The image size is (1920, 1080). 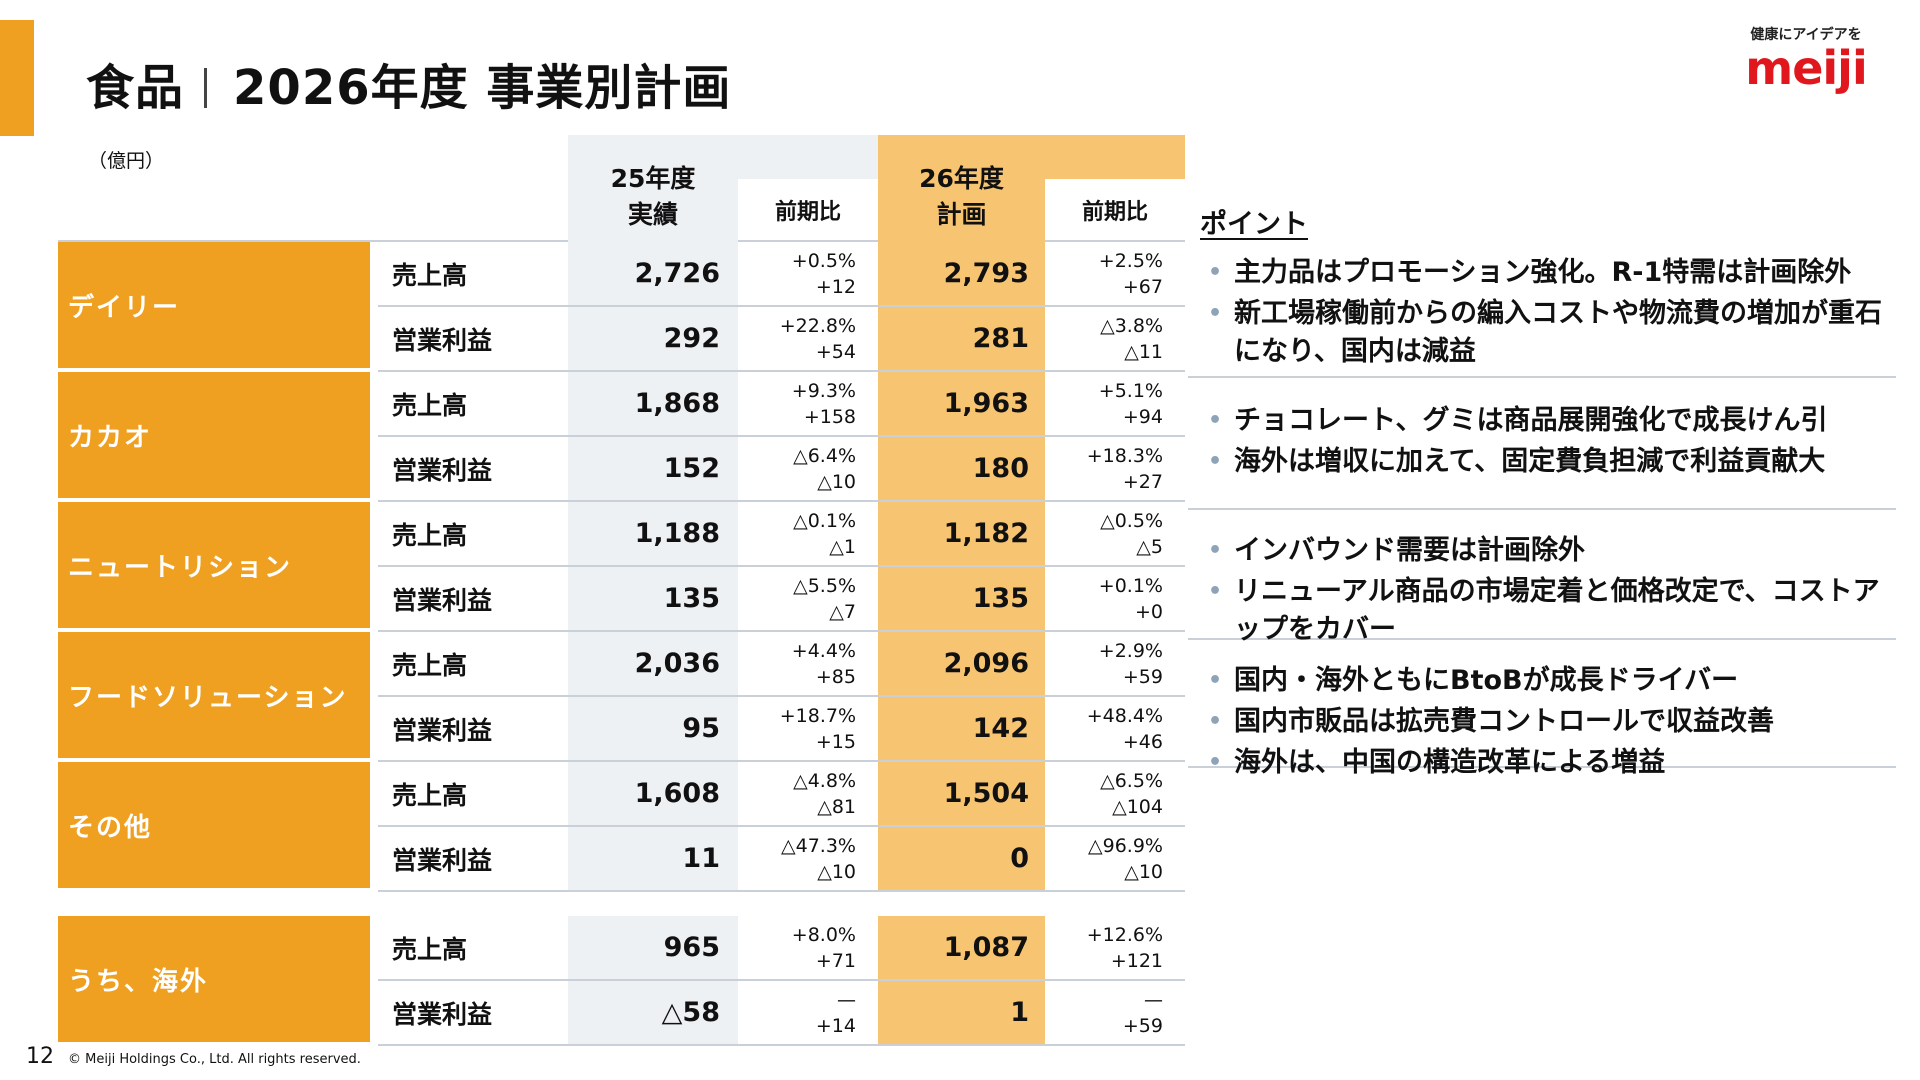 I want to click on plan-change-pct: +48.4%, so click(x=1124, y=715).